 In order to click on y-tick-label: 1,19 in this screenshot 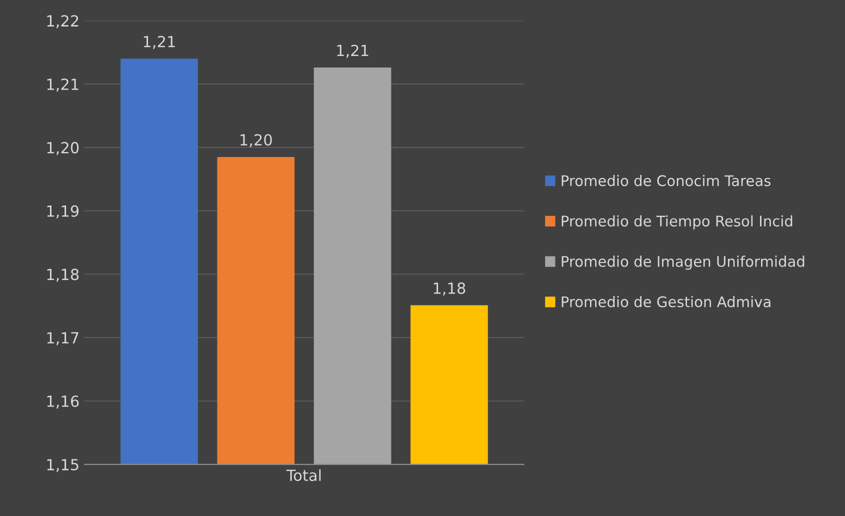, I will do `click(63, 211)`.